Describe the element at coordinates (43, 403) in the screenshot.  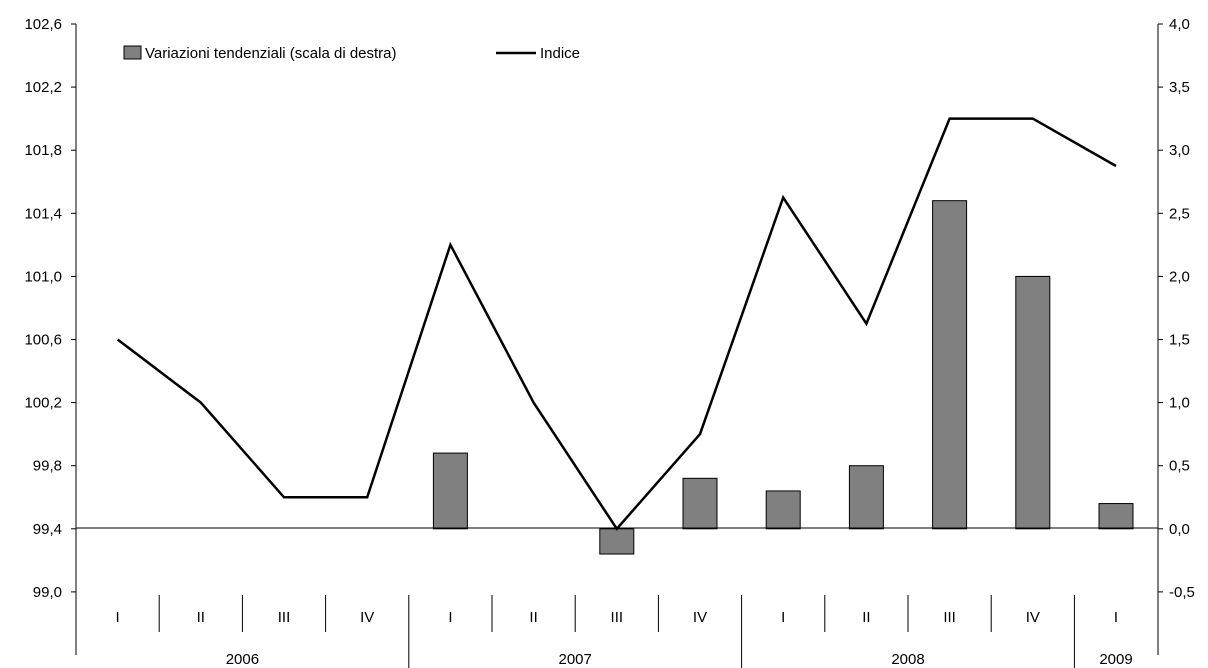
I see `left-tick-label: 100,2` at that location.